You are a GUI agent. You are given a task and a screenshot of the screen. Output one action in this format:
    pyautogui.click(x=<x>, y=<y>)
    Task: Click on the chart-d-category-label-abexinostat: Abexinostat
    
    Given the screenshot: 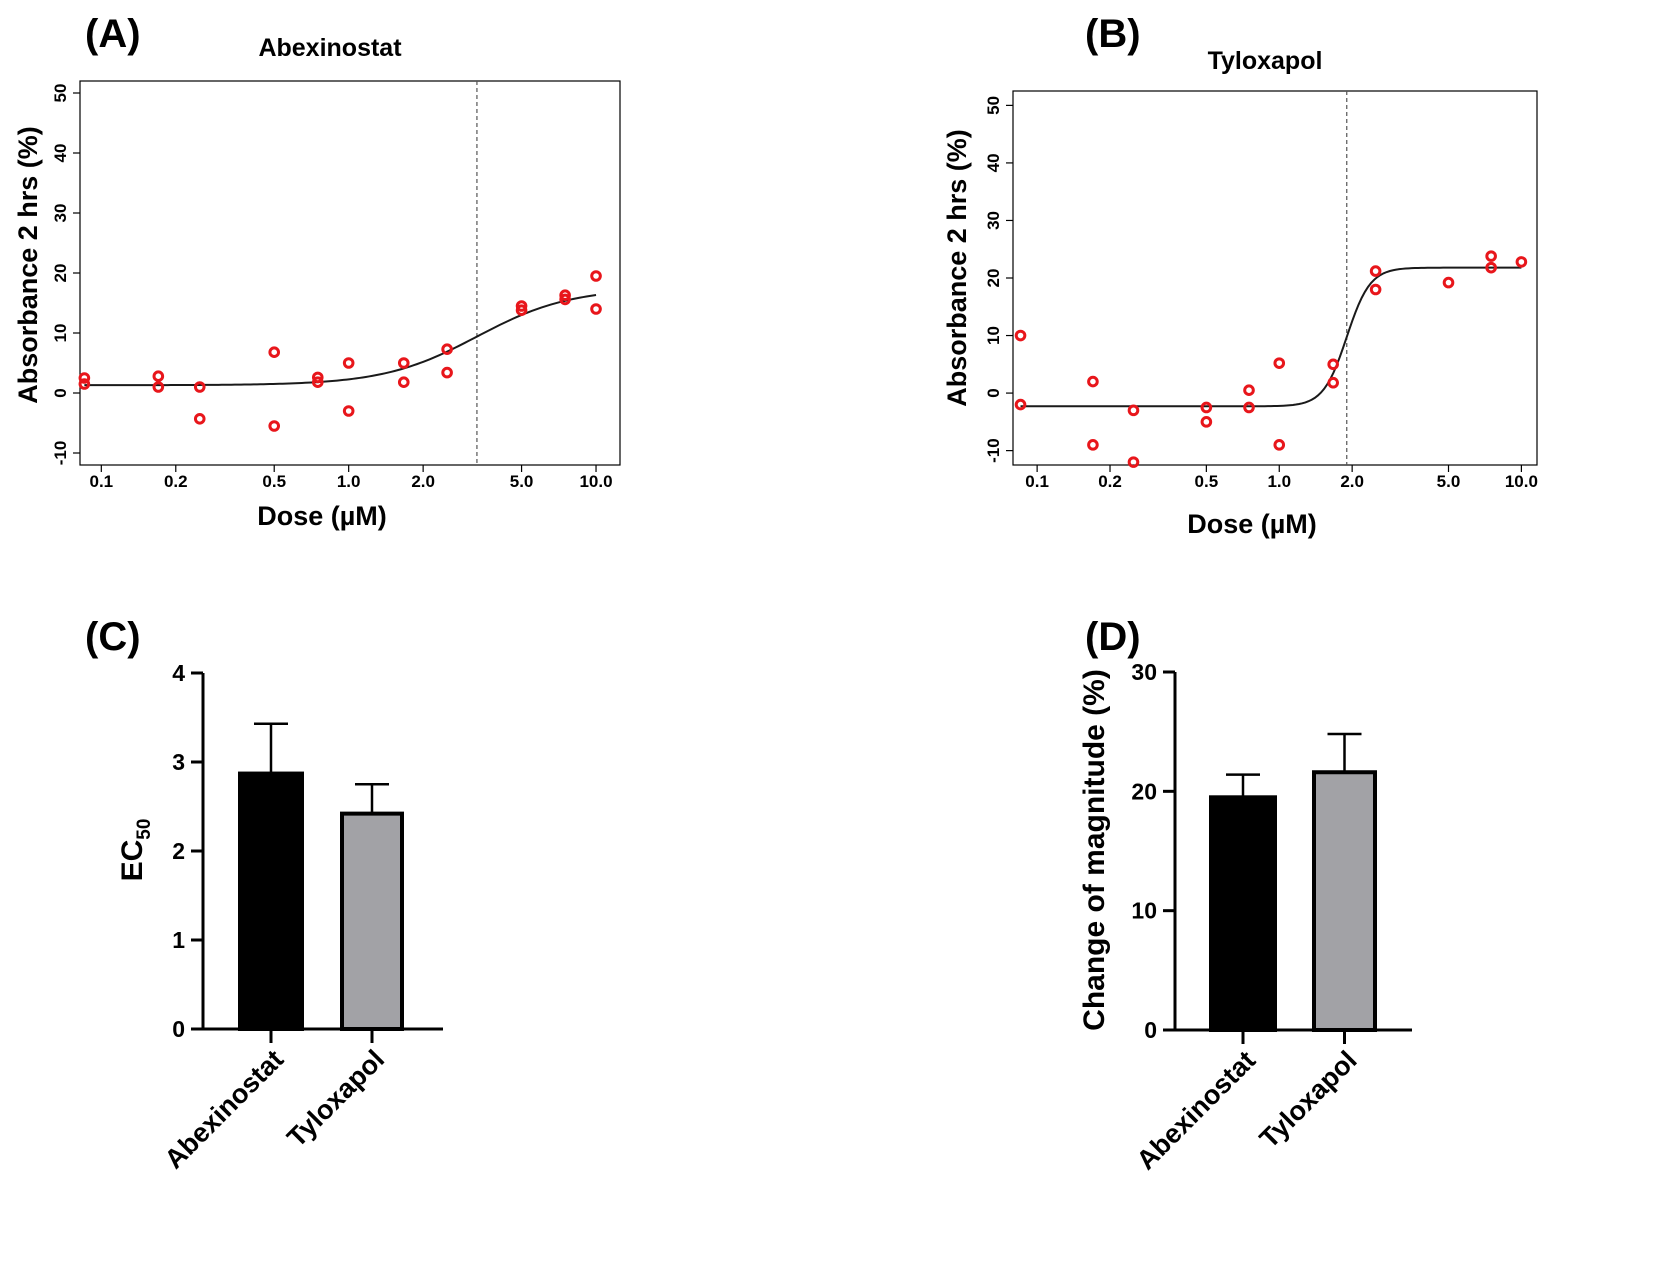 What is the action you would take?
    pyautogui.click(x=1196, y=1110)
    